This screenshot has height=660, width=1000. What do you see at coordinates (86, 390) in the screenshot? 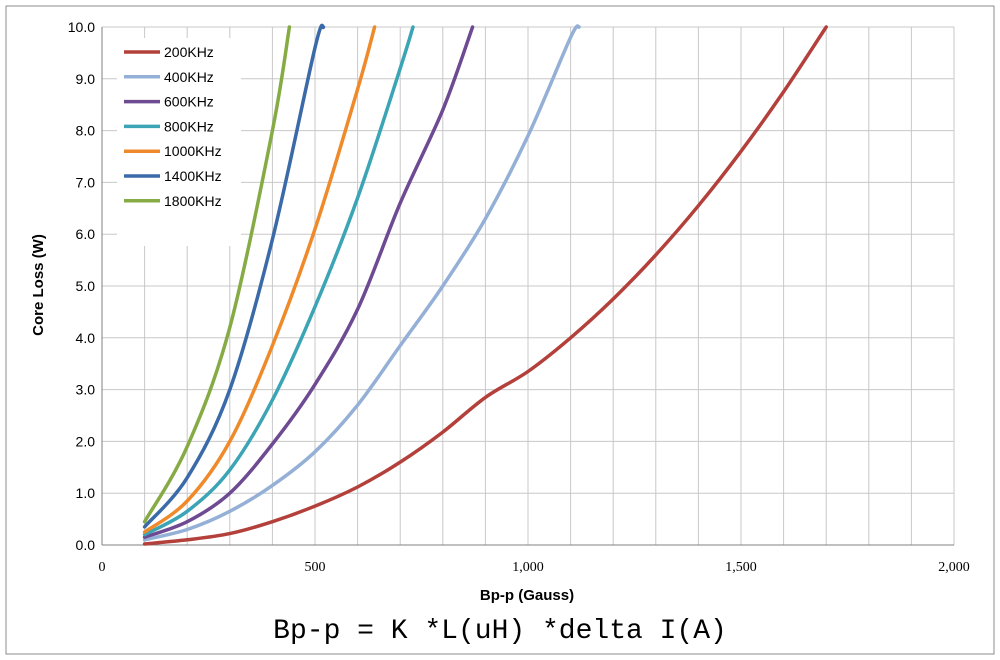
I see `y-tick-label: 3.0` at bounding box center [86, 390].